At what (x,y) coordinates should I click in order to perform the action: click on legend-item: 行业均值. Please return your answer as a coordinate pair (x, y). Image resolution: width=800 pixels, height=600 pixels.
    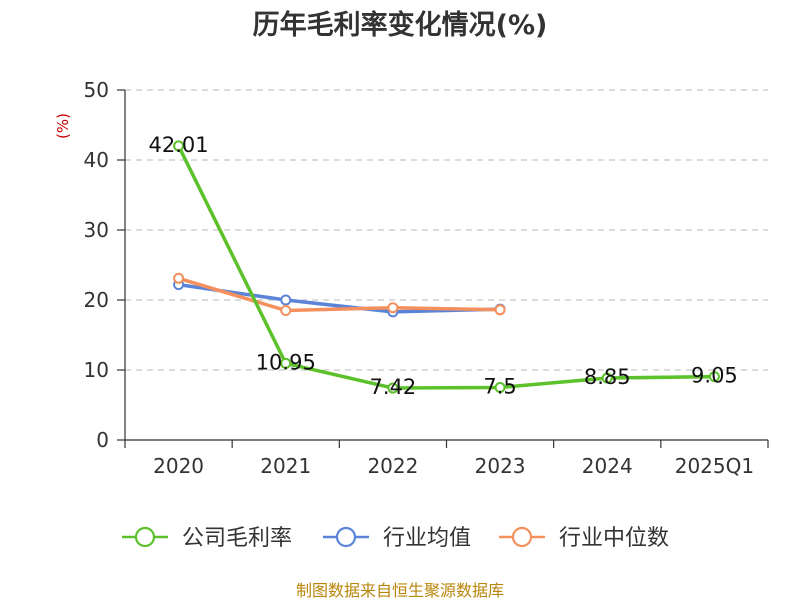
    Looking at the image, I should click on (397, 538).